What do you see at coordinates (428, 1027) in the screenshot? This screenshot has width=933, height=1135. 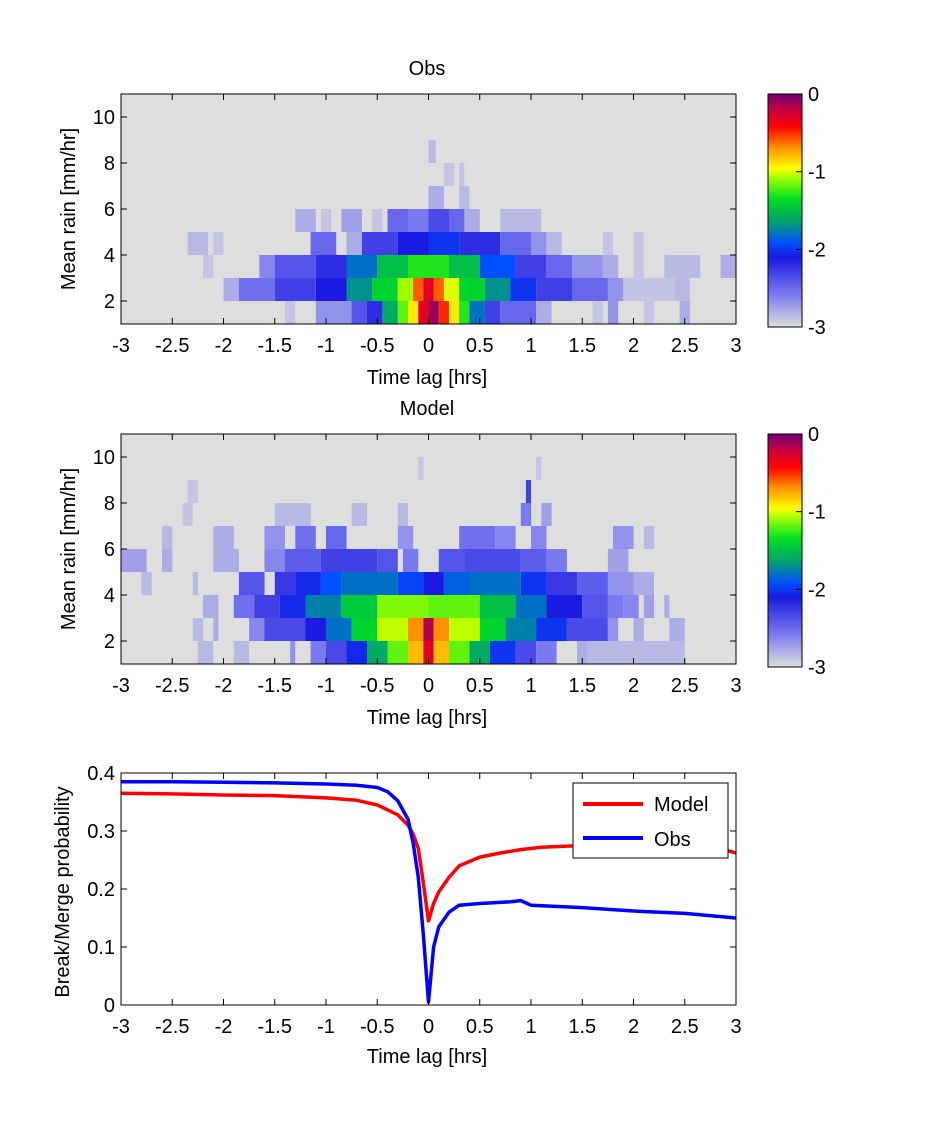 I see `x-tick-label: 0` at bounding box center [428, 1027].